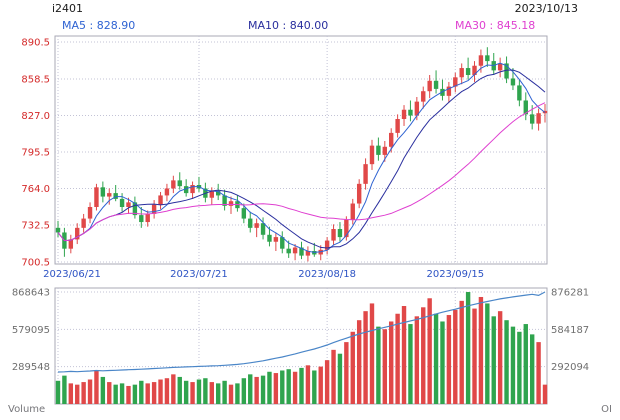 Image resolution: width=620 pixels, height=420 pixels. I want to click on price-axis-label: 858.5, so click(35, 80).